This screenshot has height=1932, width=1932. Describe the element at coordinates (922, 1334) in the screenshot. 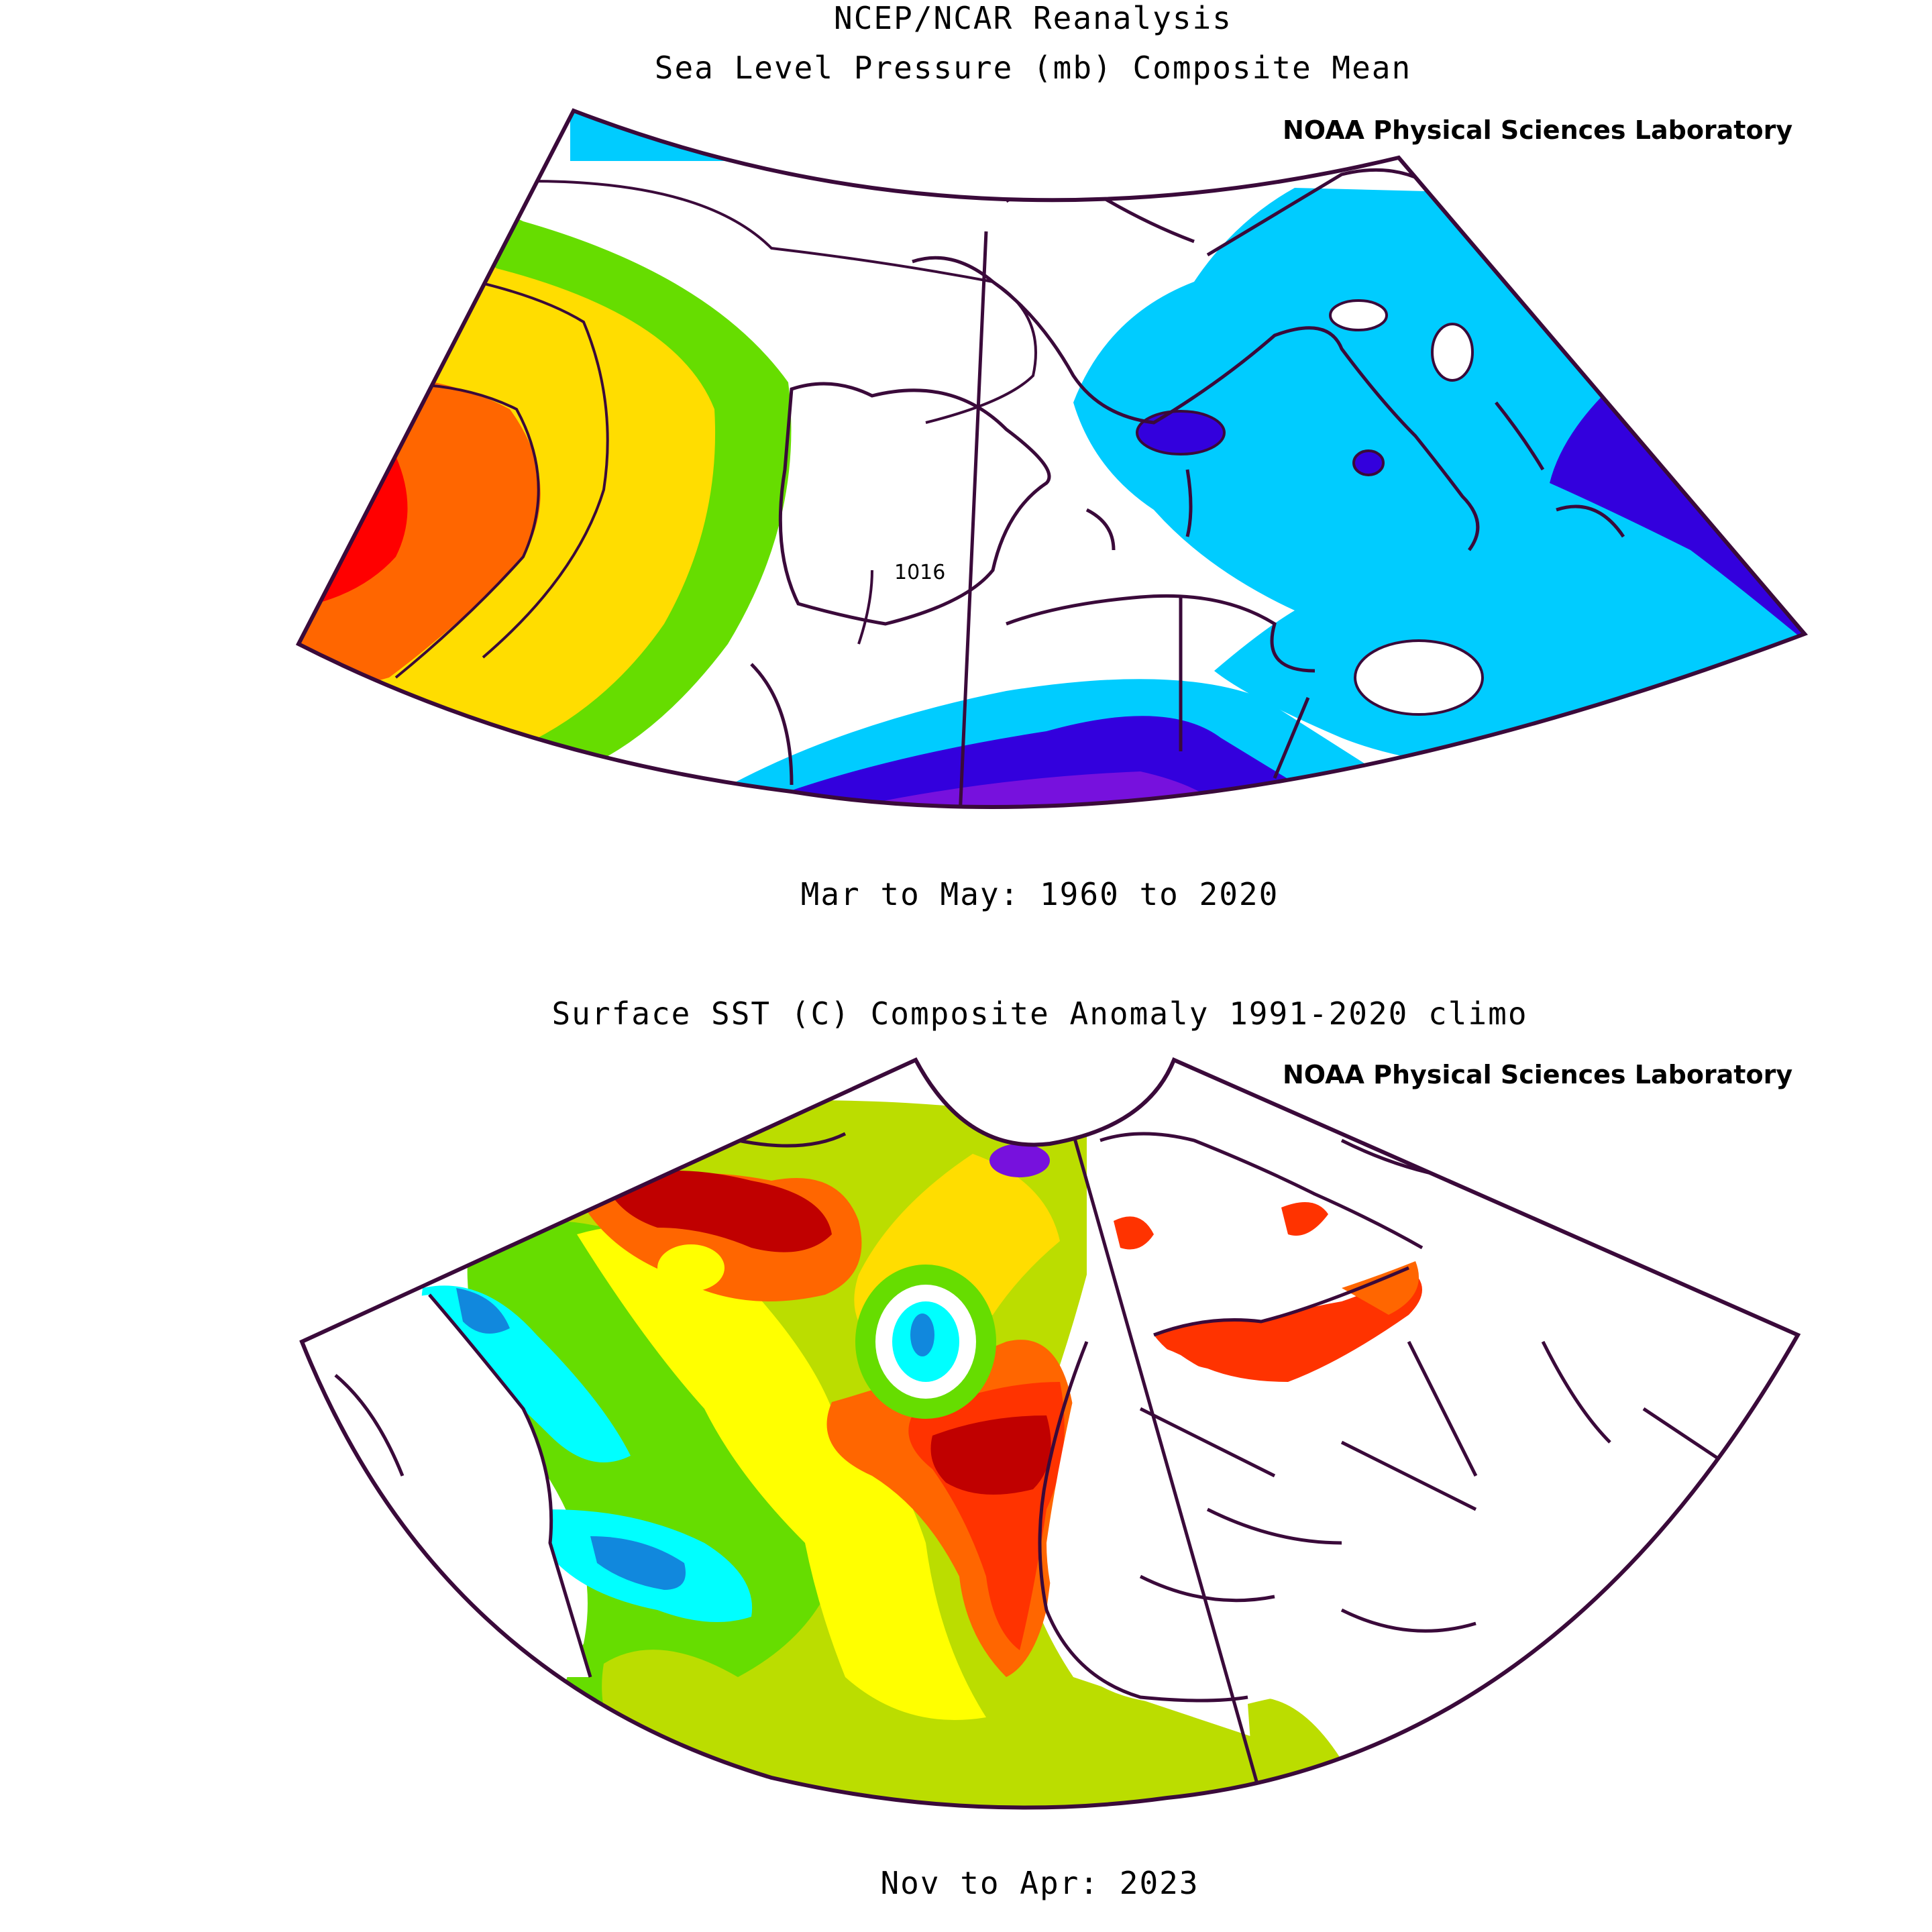

I see `sst-blue-core` at that location.